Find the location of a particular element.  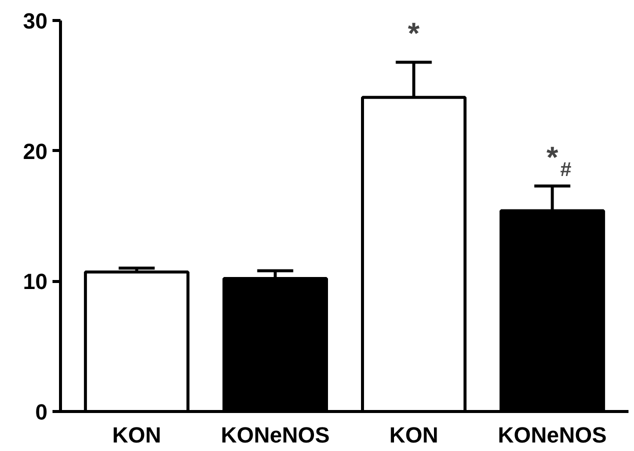

annotation: # is located at coordinates (566, 170).